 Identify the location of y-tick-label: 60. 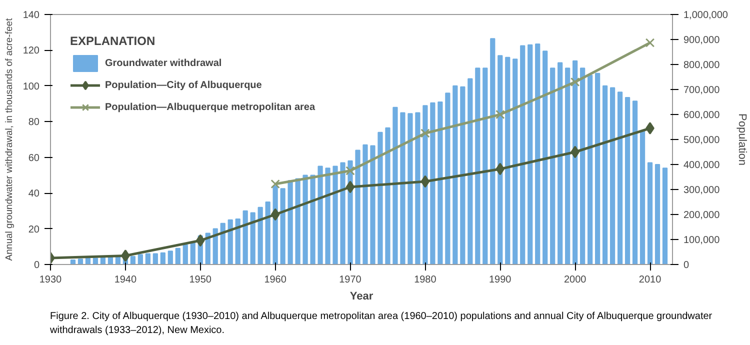
(34, 158).